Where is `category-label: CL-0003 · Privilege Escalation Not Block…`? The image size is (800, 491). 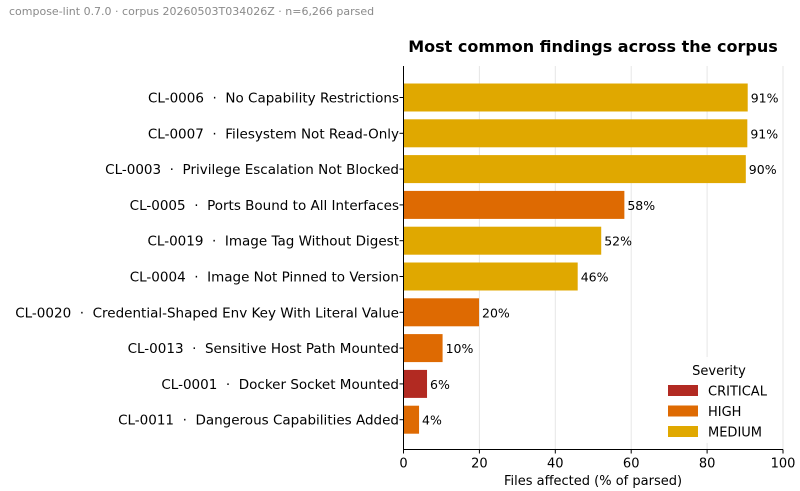 category-label: CL-0003 · Privilege Escalation Not Block… is located at coordinates (252, 170).